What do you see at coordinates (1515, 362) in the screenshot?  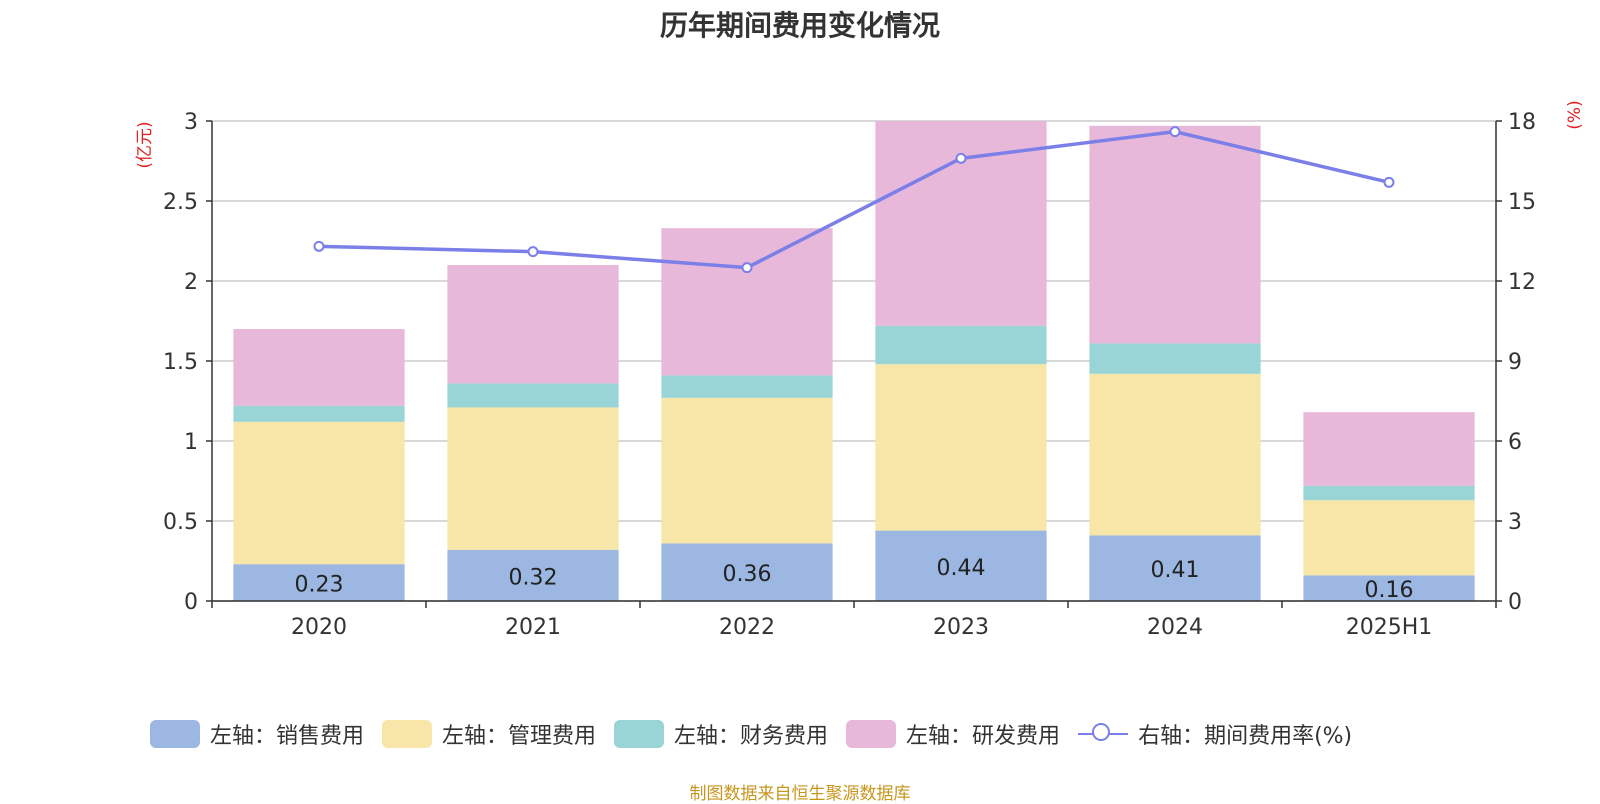 I see `y-right-tick-label: 9` at bounding box center [1515, 362].